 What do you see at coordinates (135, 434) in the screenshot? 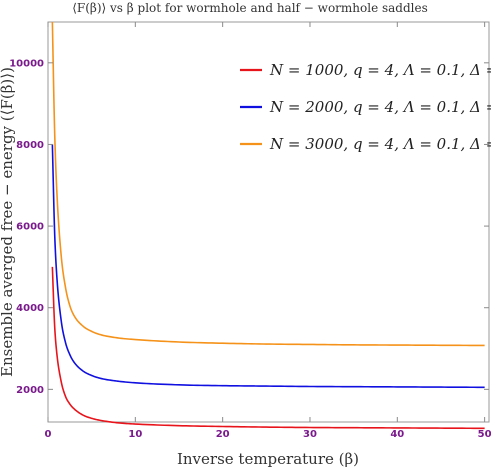
I see `x-tick-label: 10` at bounding box center [135, 434].